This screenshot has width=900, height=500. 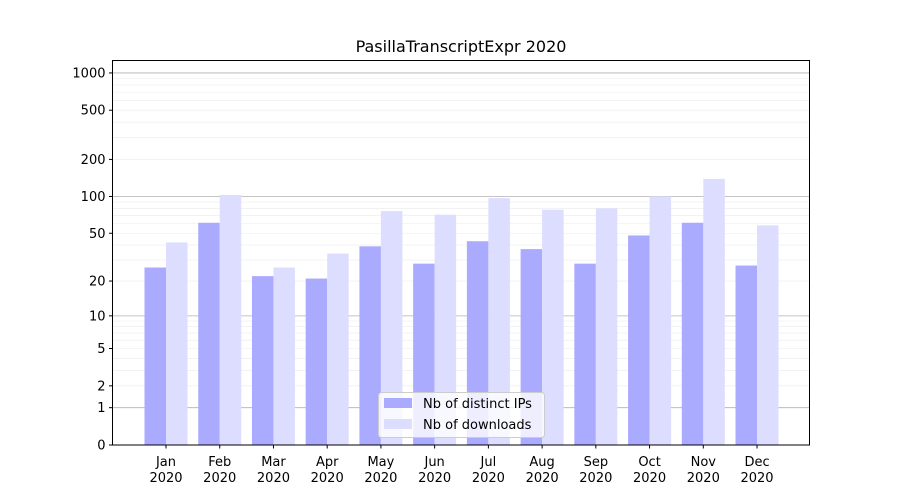 What do you see at coordinates (97, 282) in the screenshot?
I see `y-tick-label: 20` at bounding box center [97, 282].